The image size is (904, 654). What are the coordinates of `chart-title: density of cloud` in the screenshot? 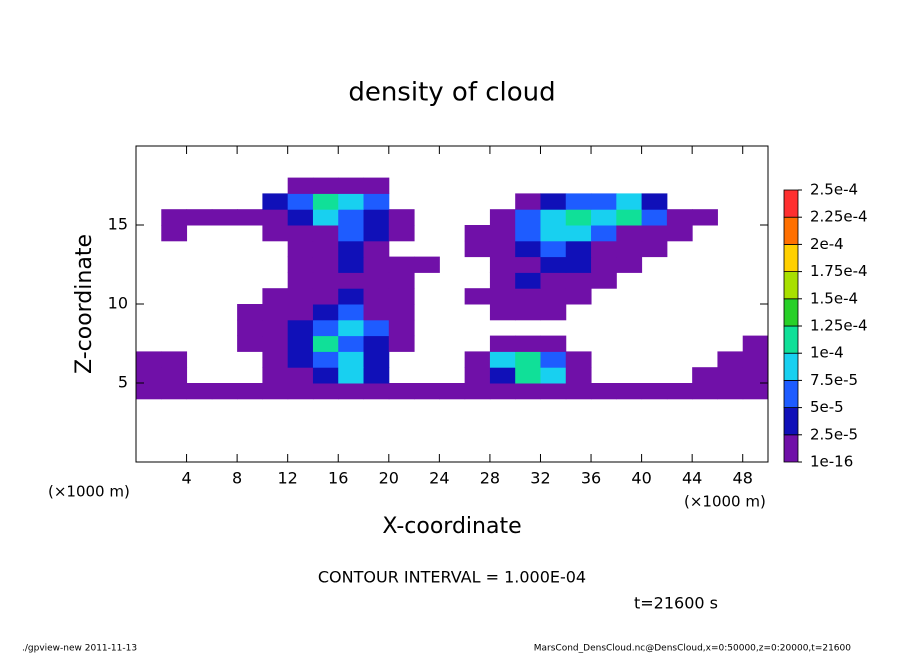 It's located at (451, 93).